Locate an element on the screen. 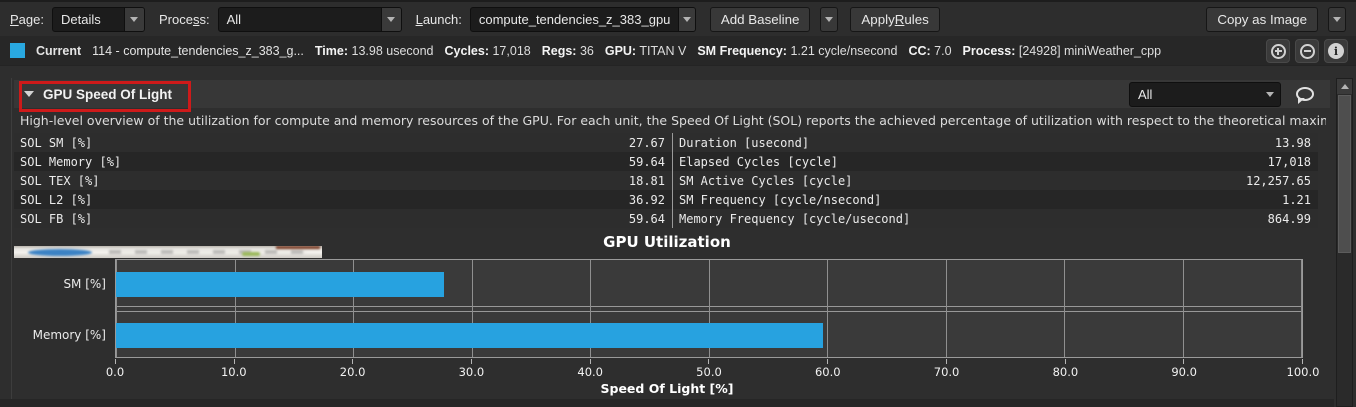  info-icon: i is located at coordinates (1336, 51).